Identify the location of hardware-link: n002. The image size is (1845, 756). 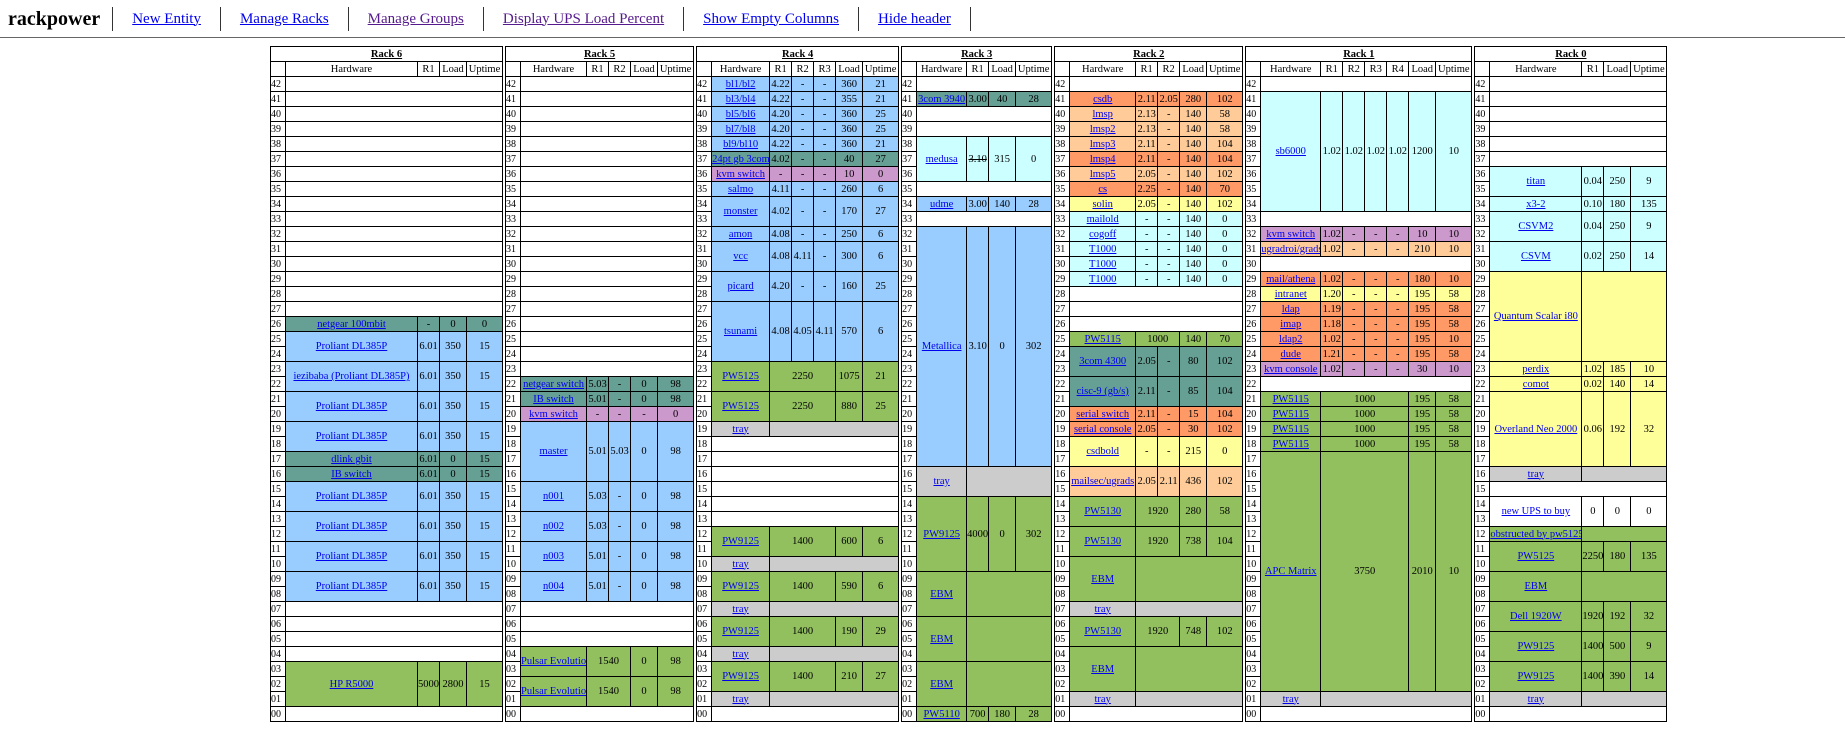
(554, 526).